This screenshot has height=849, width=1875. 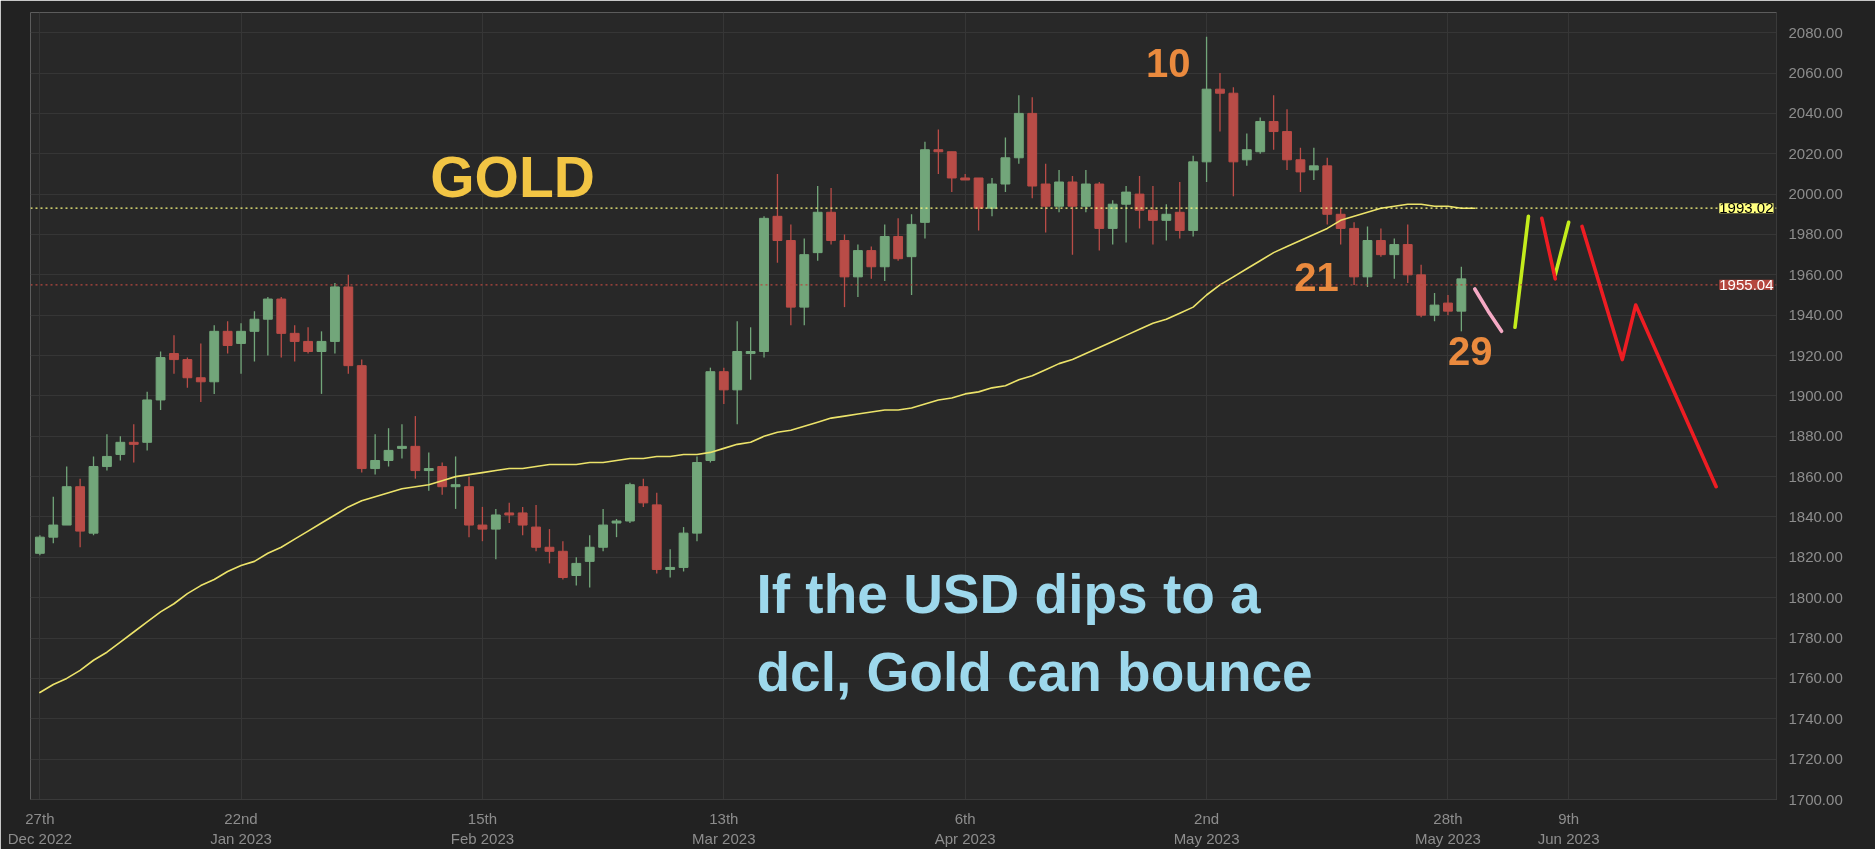 What do you see at coordinates (1206, 828) in the screenshot?
I see `x-tick-label: 2nd May 2023` at bounding box center [1206, 828].